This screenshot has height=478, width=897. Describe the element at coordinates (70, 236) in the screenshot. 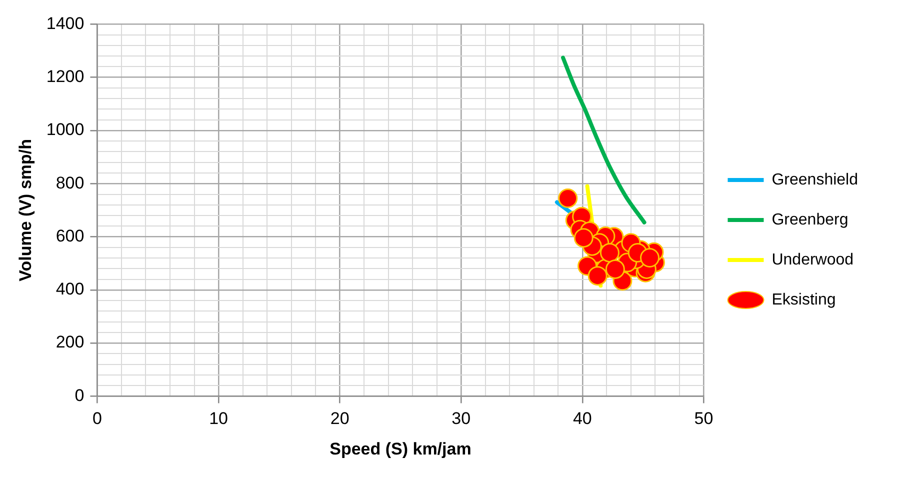

I see `y-tick-label: 600` at that location.